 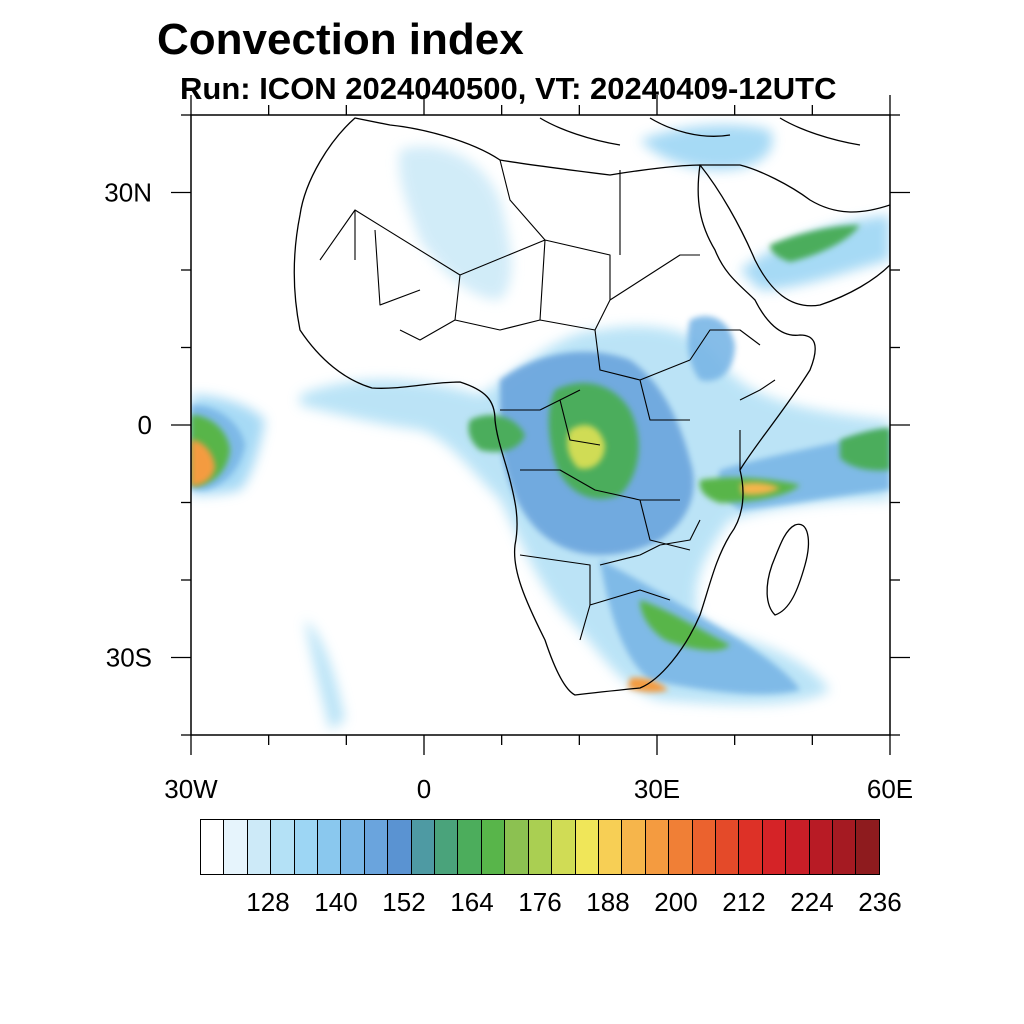 I want to click on field-southatl-light, so click(x=325, y=675).